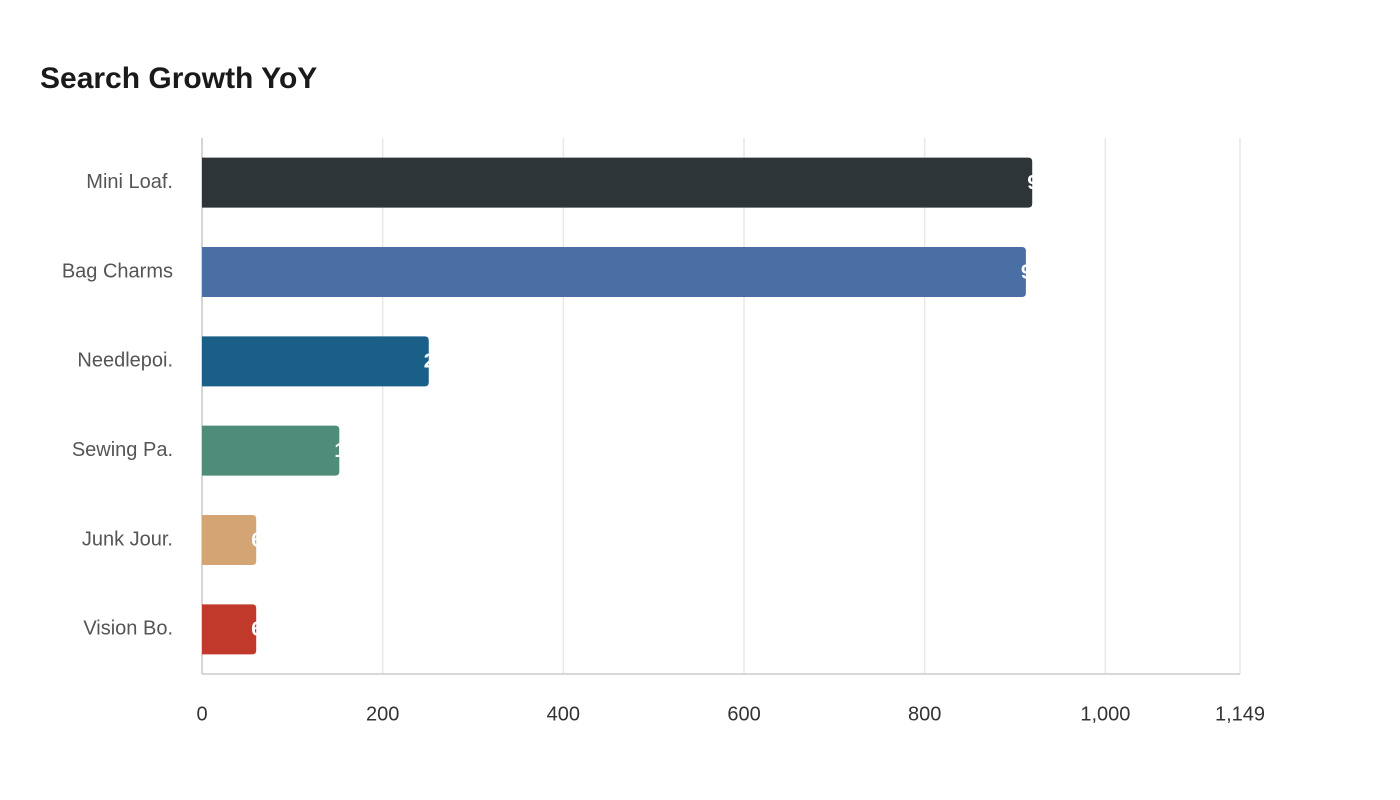  Describe the element at coordinates (128, 629) in the screenshot. I see `y-tick-label: Vision Bo.` at that location.